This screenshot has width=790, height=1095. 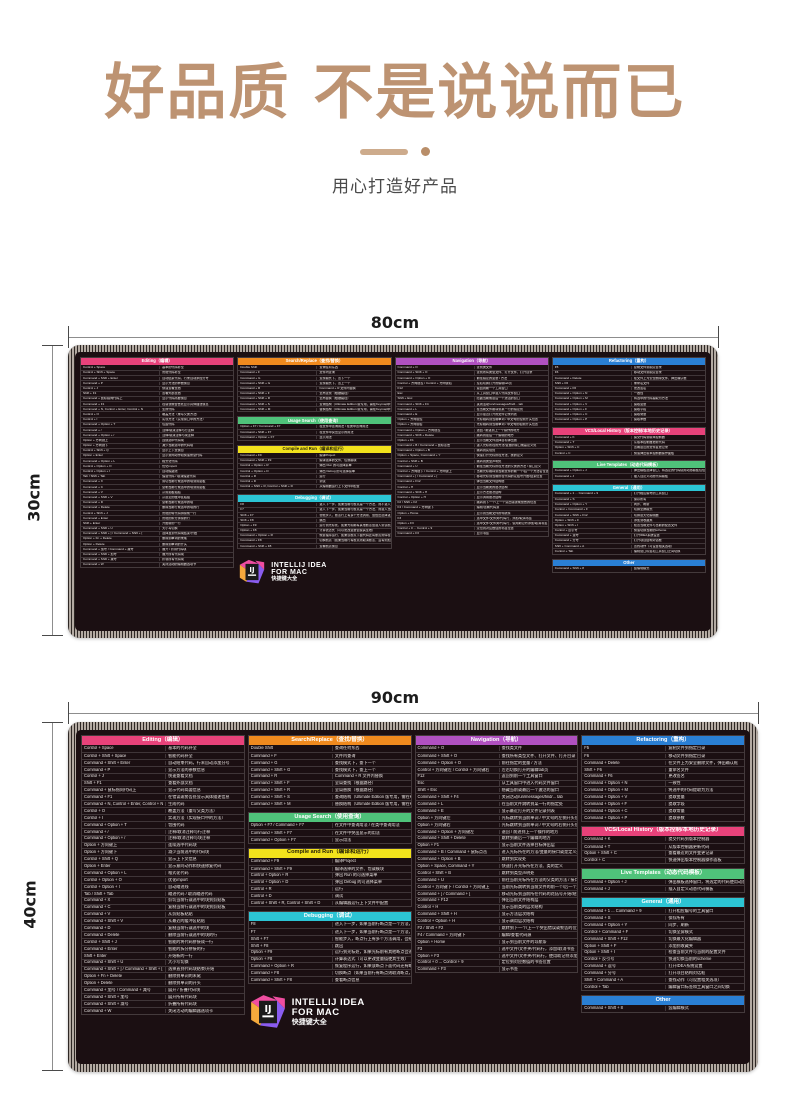 What do you see at coordinates (647, 541) in the screenshot?
I see `shortcut-description: 打开项目结构对话框` at bounding box center [647, 541].